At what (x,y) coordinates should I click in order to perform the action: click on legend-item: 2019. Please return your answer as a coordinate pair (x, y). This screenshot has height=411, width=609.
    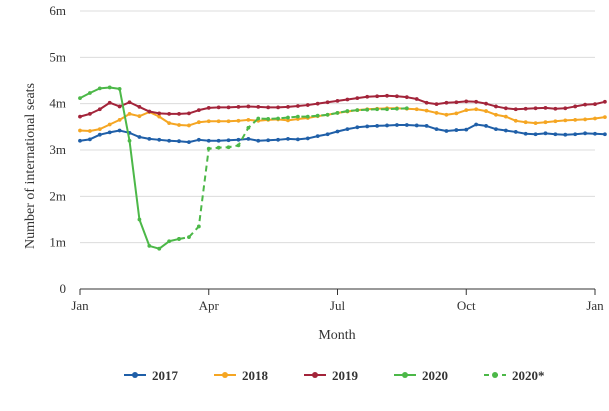
    Looking at the image, I should click on (331, 375).